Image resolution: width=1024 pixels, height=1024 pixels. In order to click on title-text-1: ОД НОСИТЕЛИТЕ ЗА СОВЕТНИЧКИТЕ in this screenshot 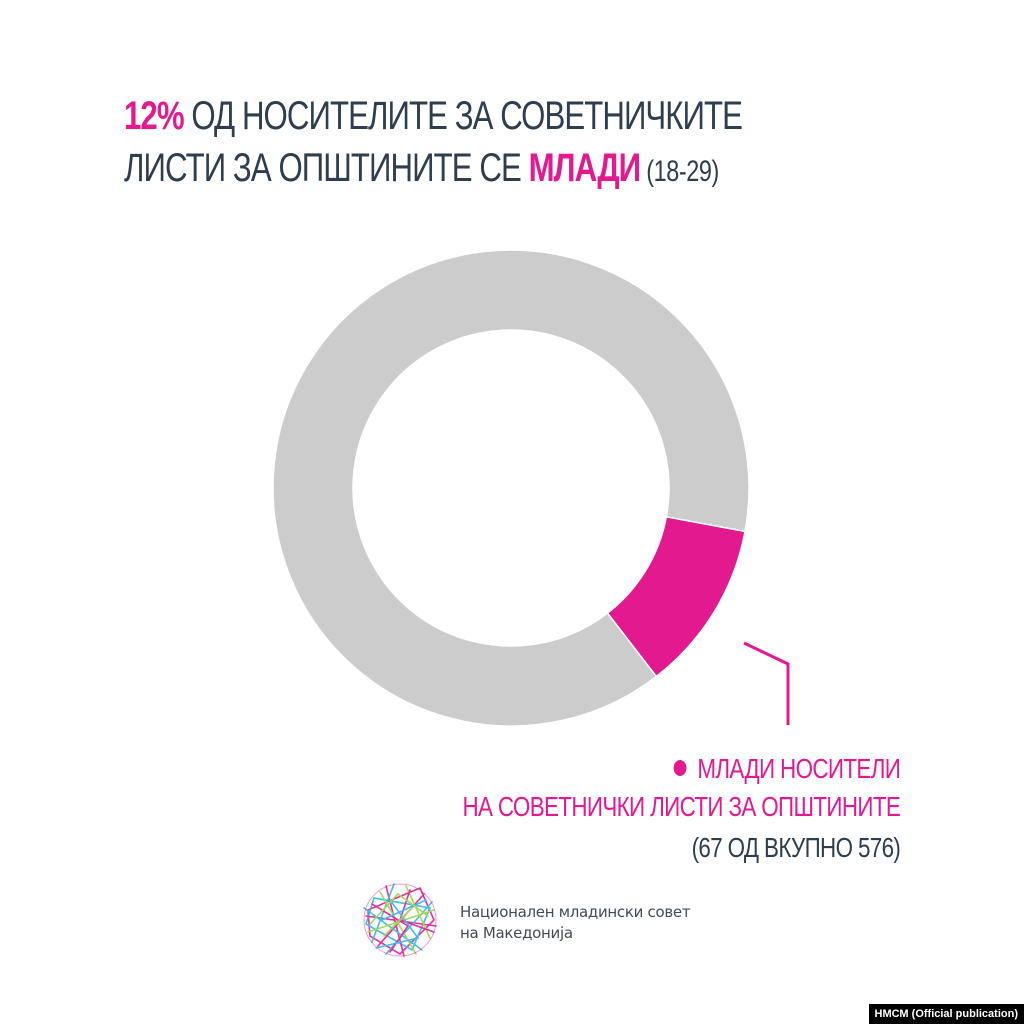, I will do `click(463, 116)`.